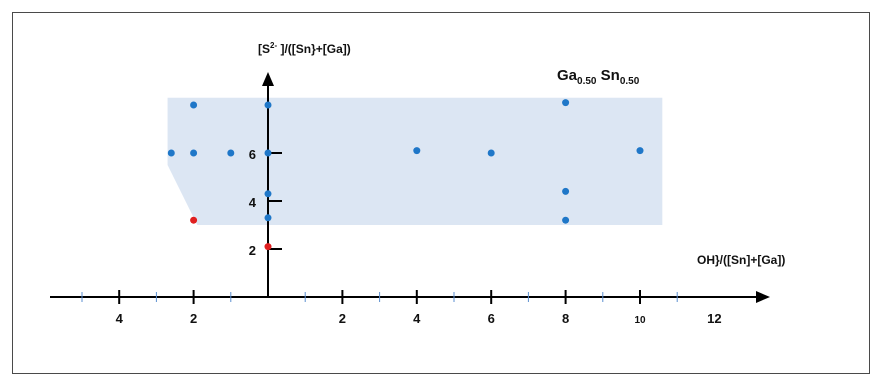 This screenshot has height=387, width=883. Describe the element at coordinates (252, 154) in the screenshot. I see `y-tick-label: 6` at that location.